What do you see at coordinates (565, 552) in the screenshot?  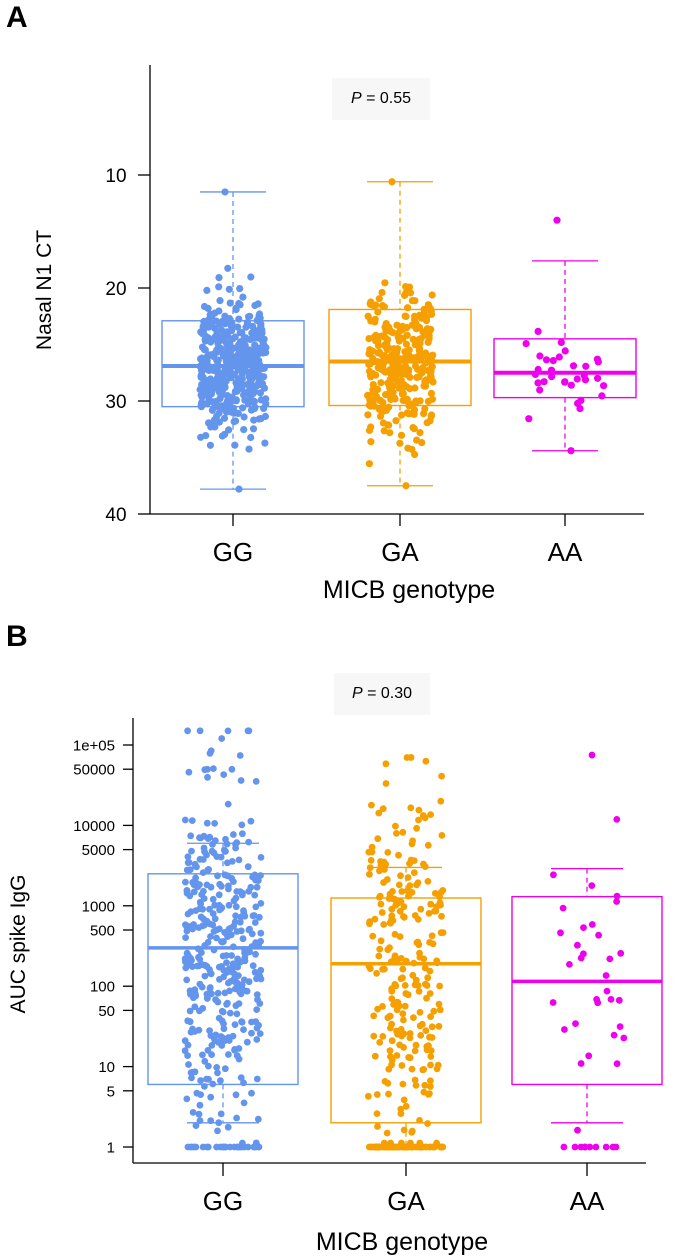 I see `x-tick-label: AA` at bounding box center [565, 552].